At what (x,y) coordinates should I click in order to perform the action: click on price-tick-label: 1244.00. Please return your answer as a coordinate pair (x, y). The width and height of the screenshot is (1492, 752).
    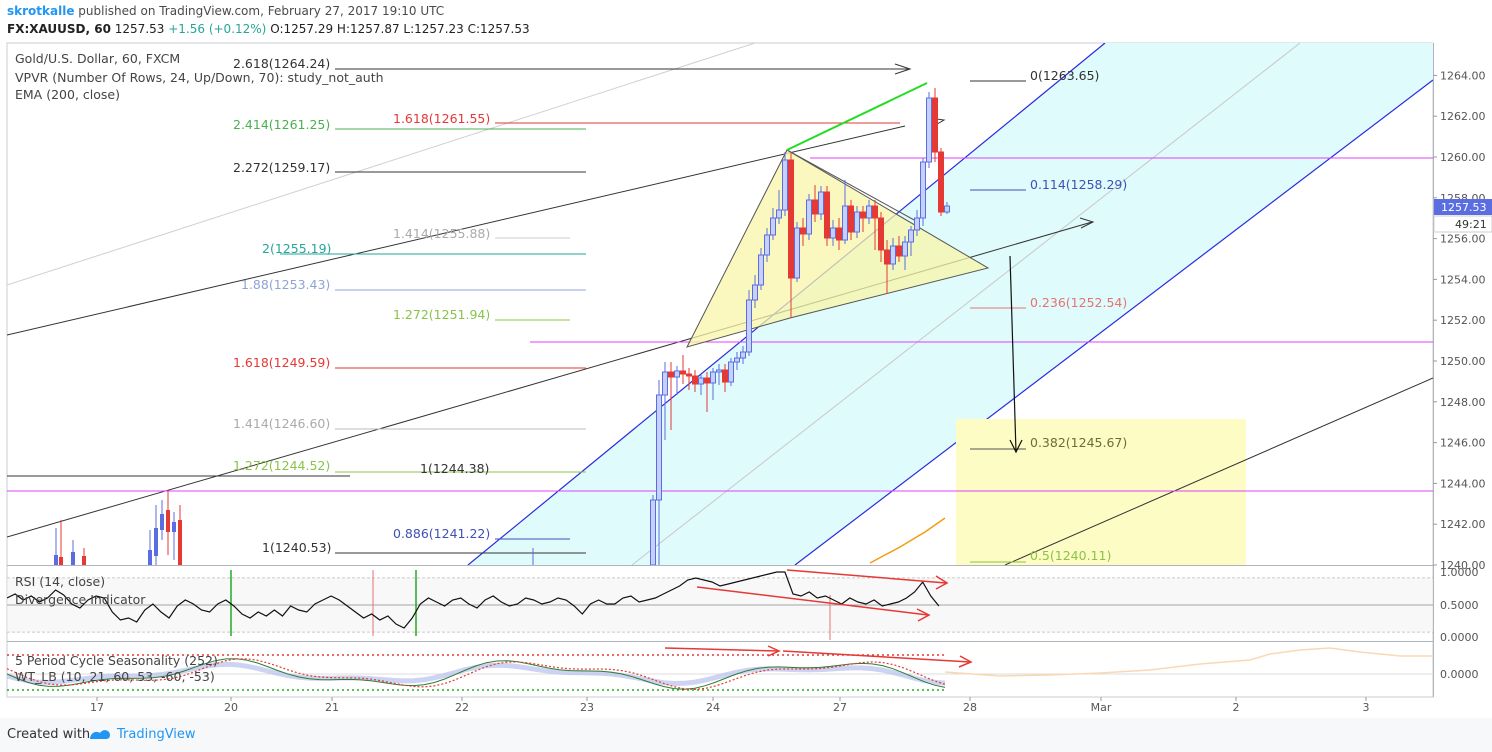
    Looking at the image, I should click on (1463, 483).